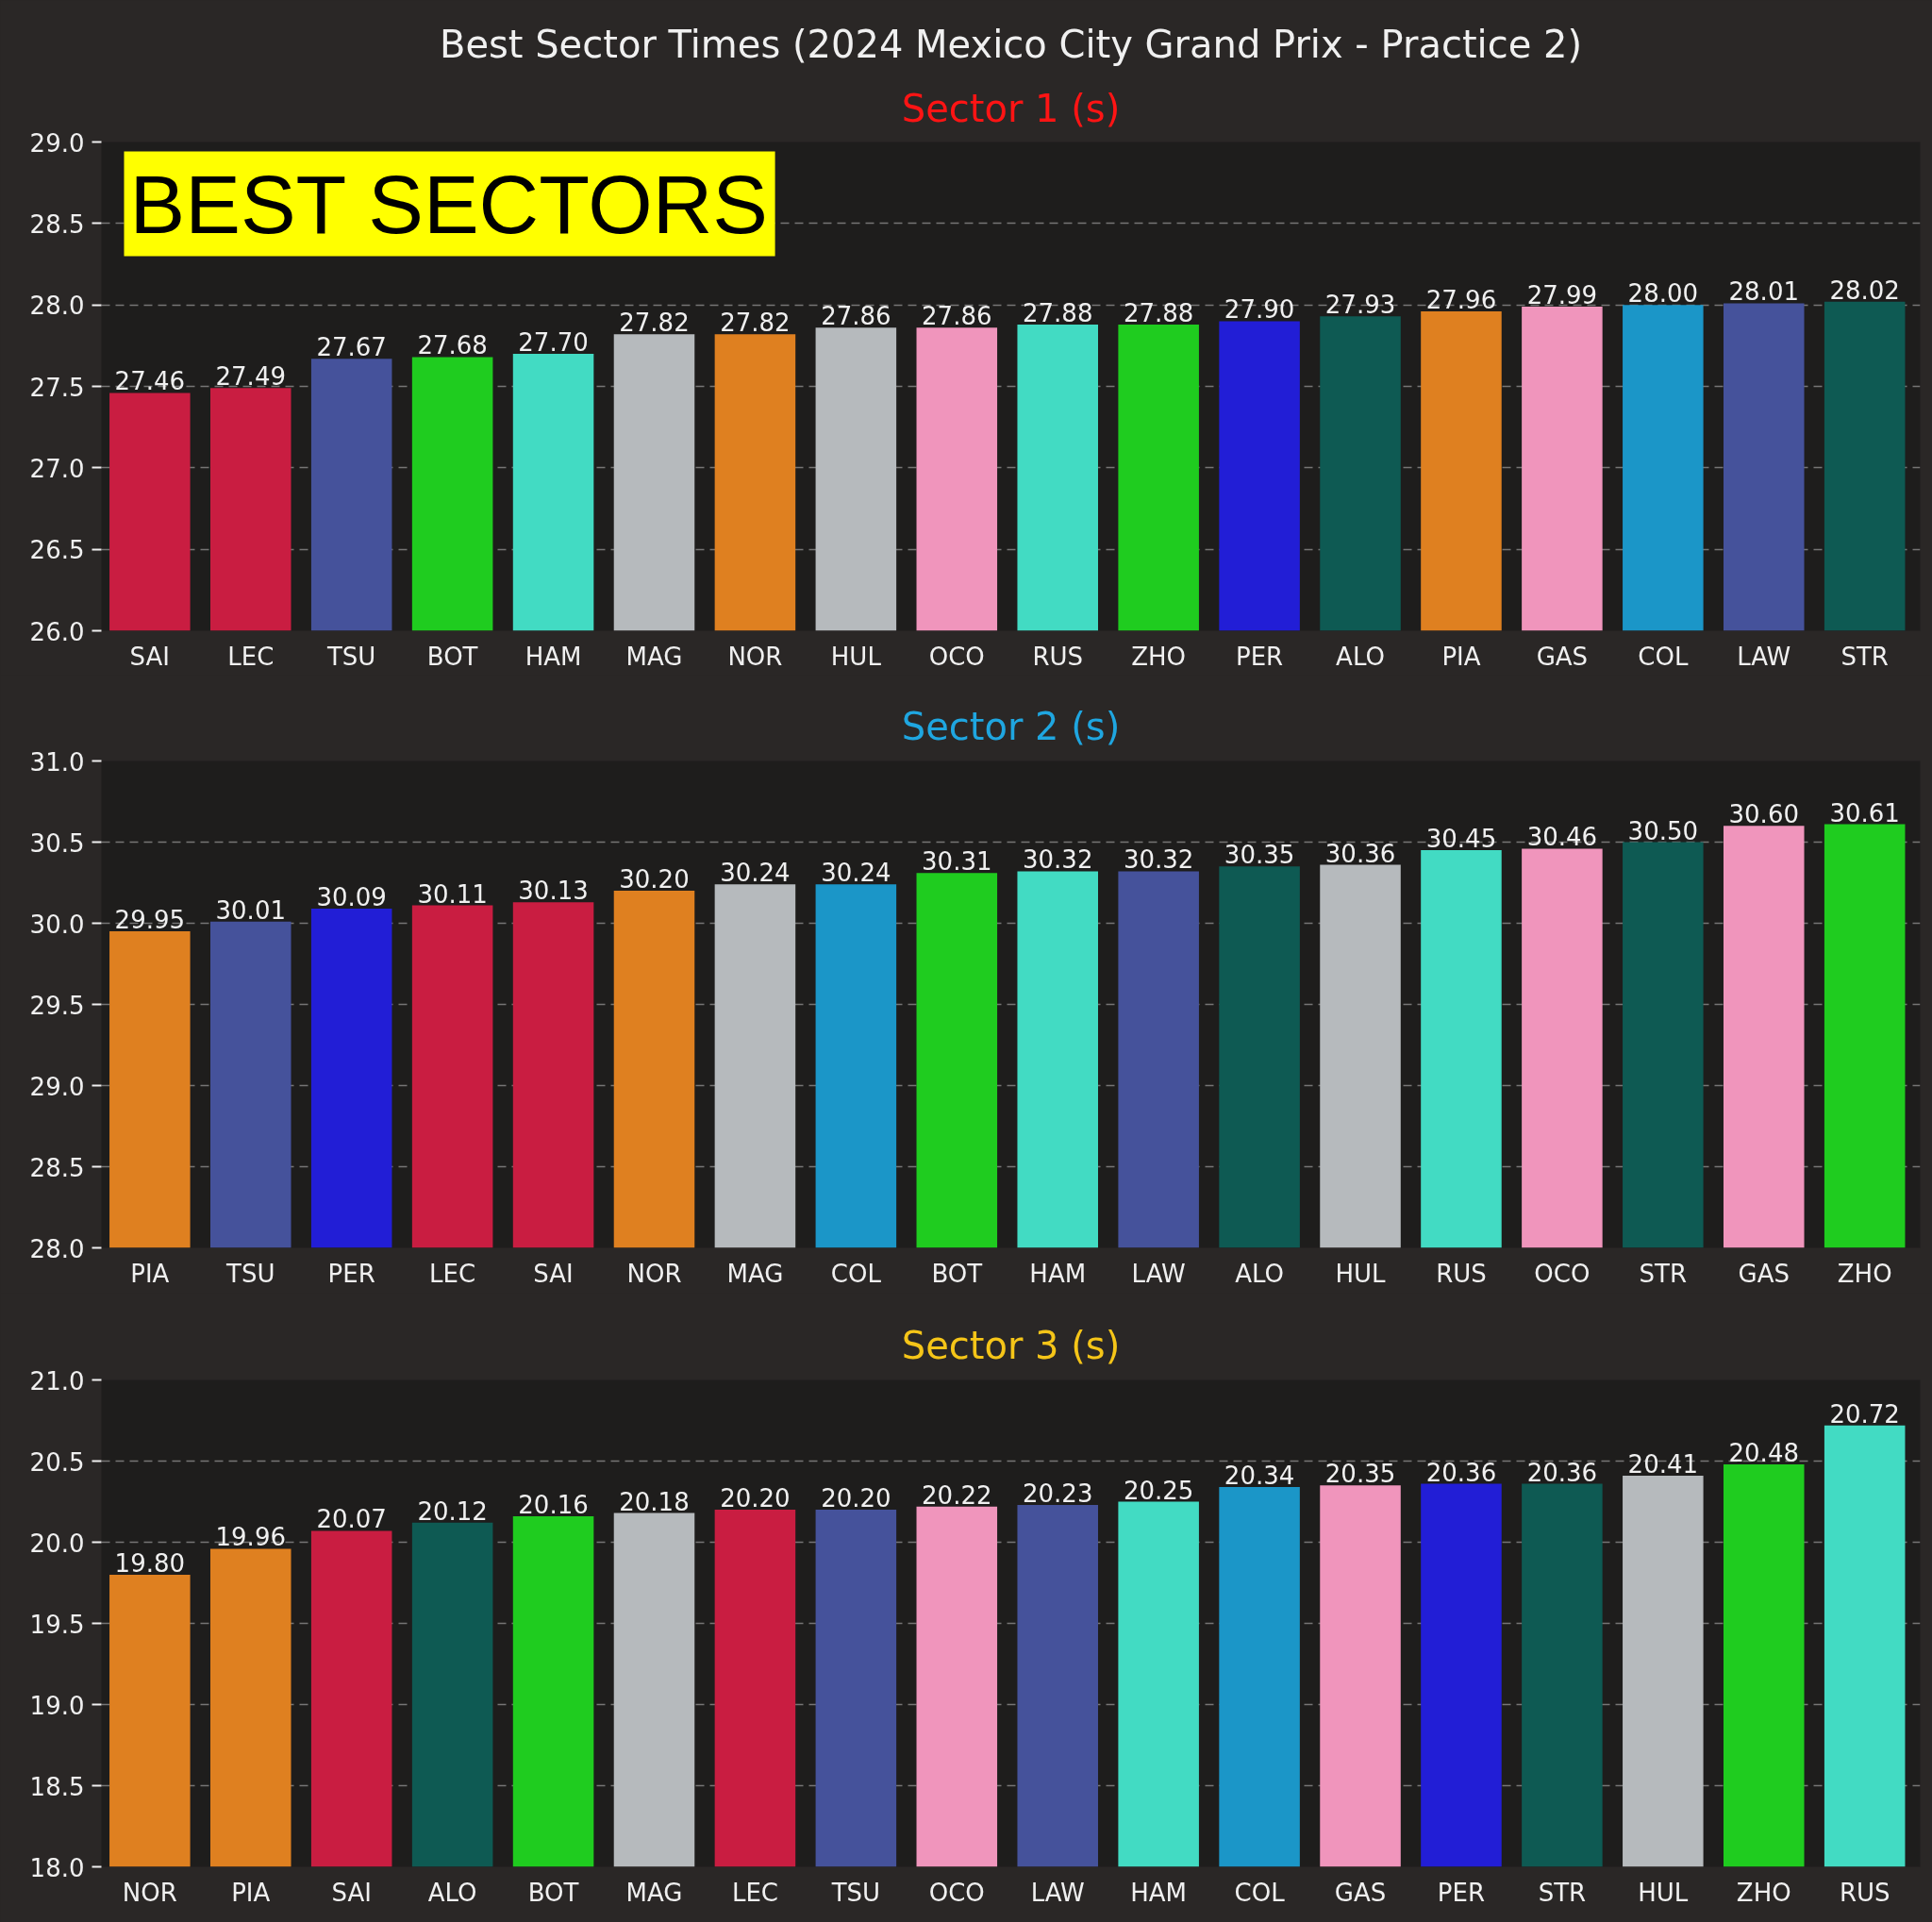 This screenshot has height=1922, width=1932. Describe the element at coordinates (453, 1511) in the screenshot. I see `data-label: 20.12` at that location.